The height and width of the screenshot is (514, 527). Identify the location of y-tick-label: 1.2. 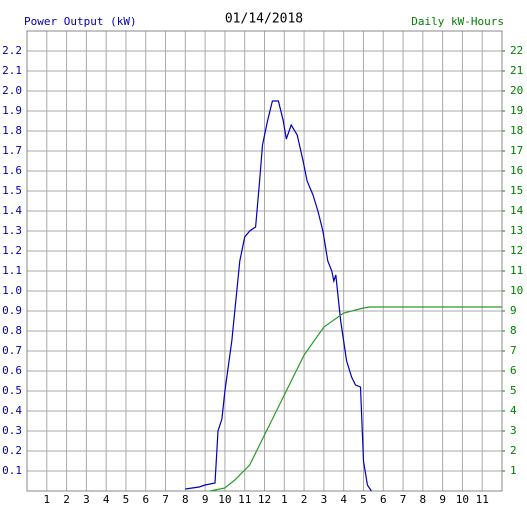
(12, 250).